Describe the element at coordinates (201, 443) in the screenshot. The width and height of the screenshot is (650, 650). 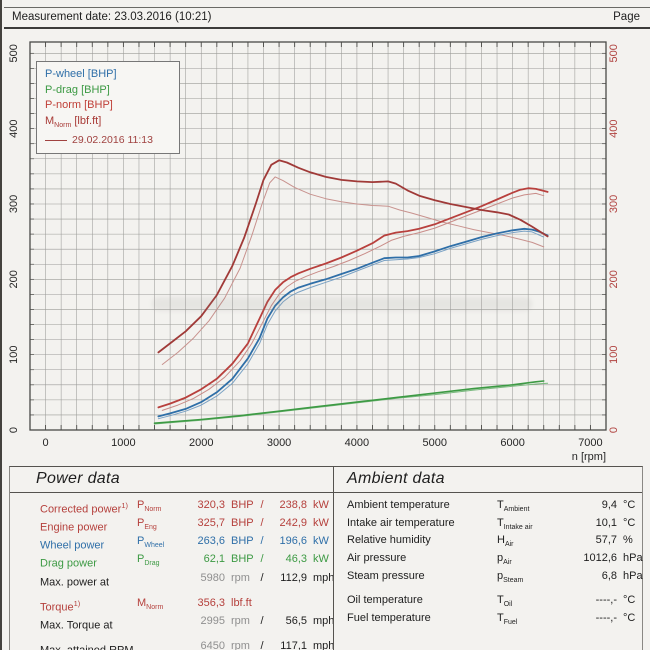
I see `svg-text: 2000` at that location.